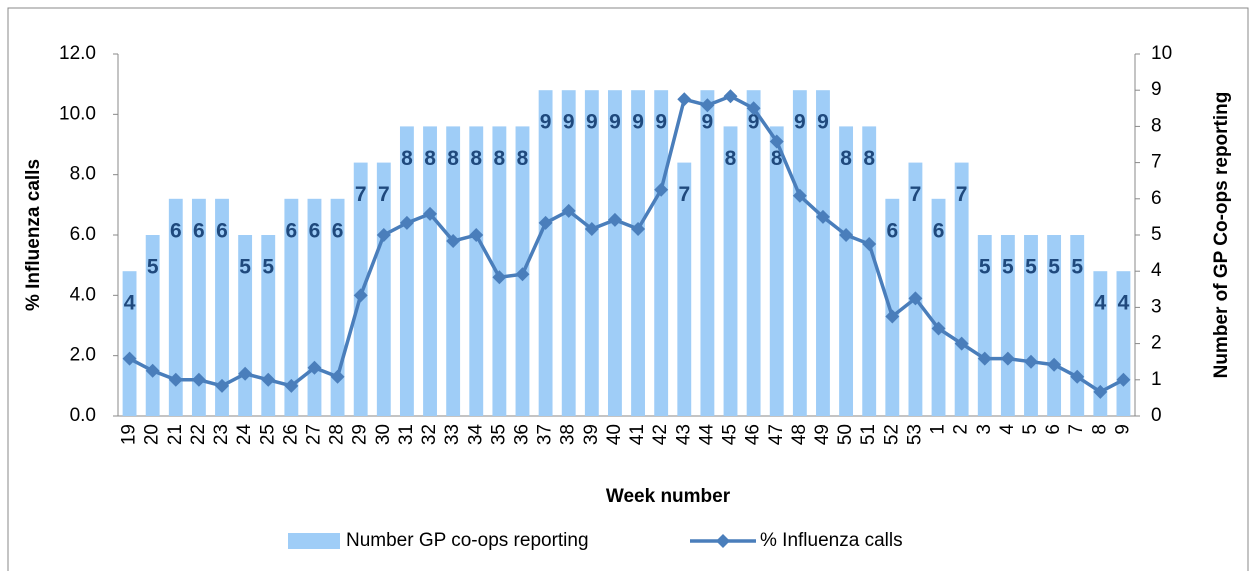 The height and width of the screenshot is (571, 1254). Describe the element at coordinates (1156, 125) in the screenshot. I see `y2-tick-label: 8` at that location.